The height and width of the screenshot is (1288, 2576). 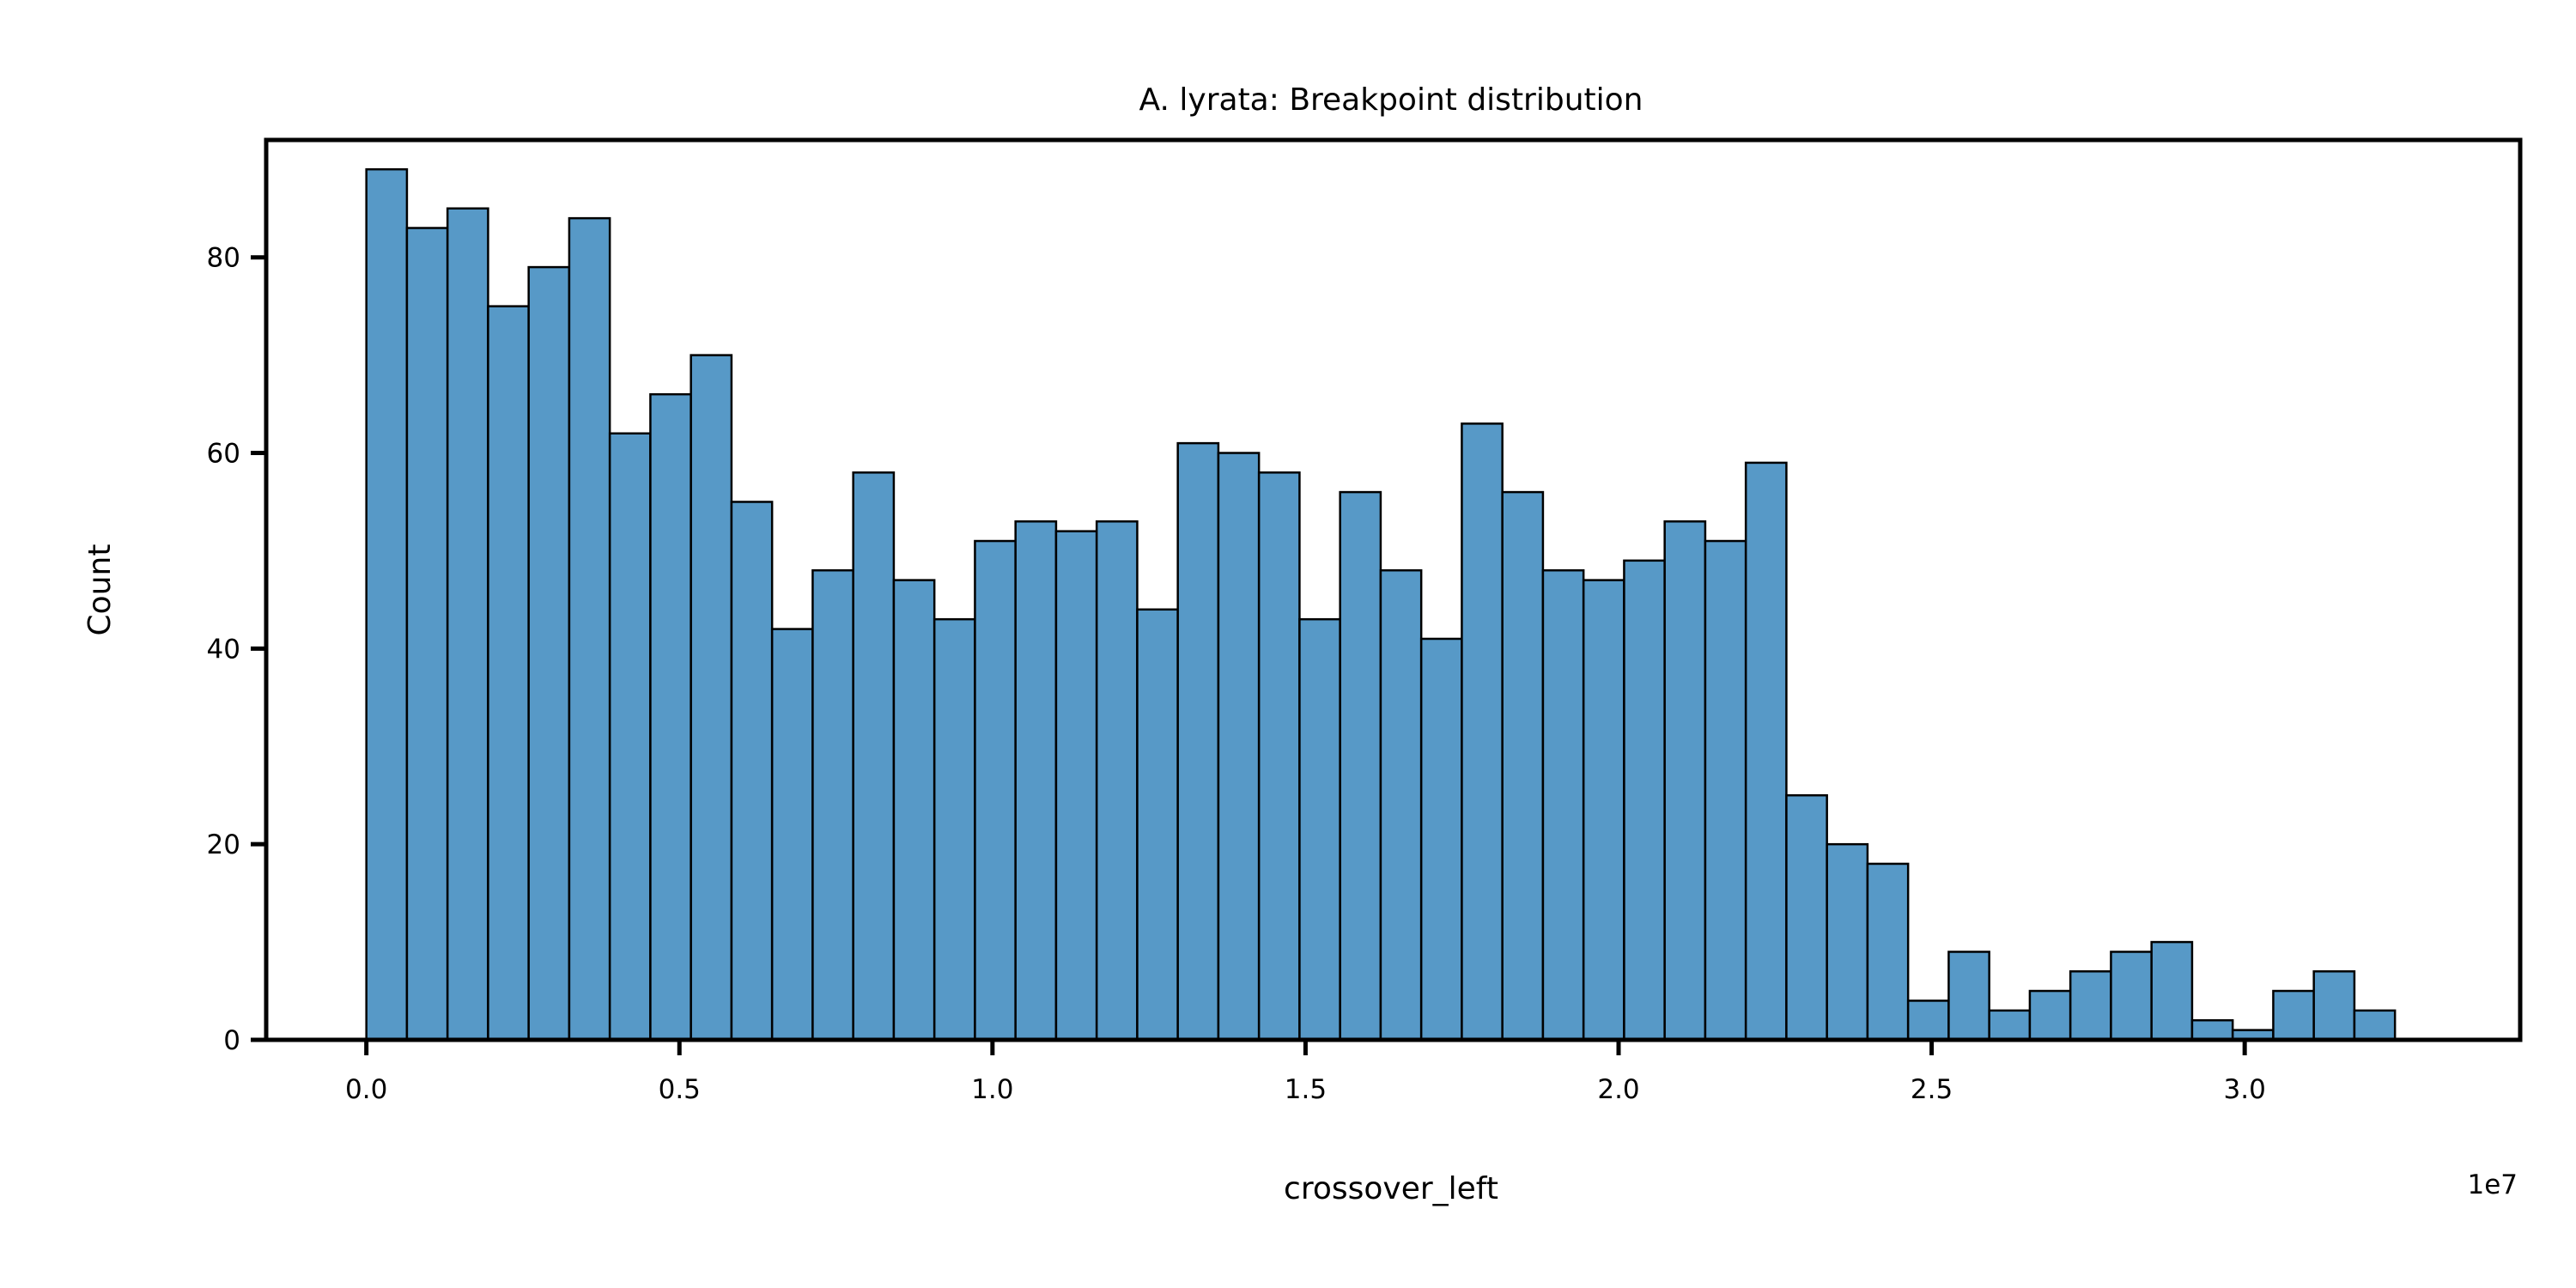 I want to click on x-tick-label: 3.0, so click(x=2245, y=1089).